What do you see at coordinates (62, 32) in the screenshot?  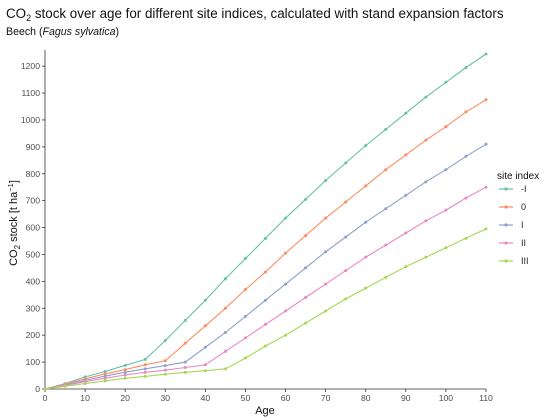 I see `chart-subtitle: Beech (Fagus sylvatica)` at bounding box center [62, 32].